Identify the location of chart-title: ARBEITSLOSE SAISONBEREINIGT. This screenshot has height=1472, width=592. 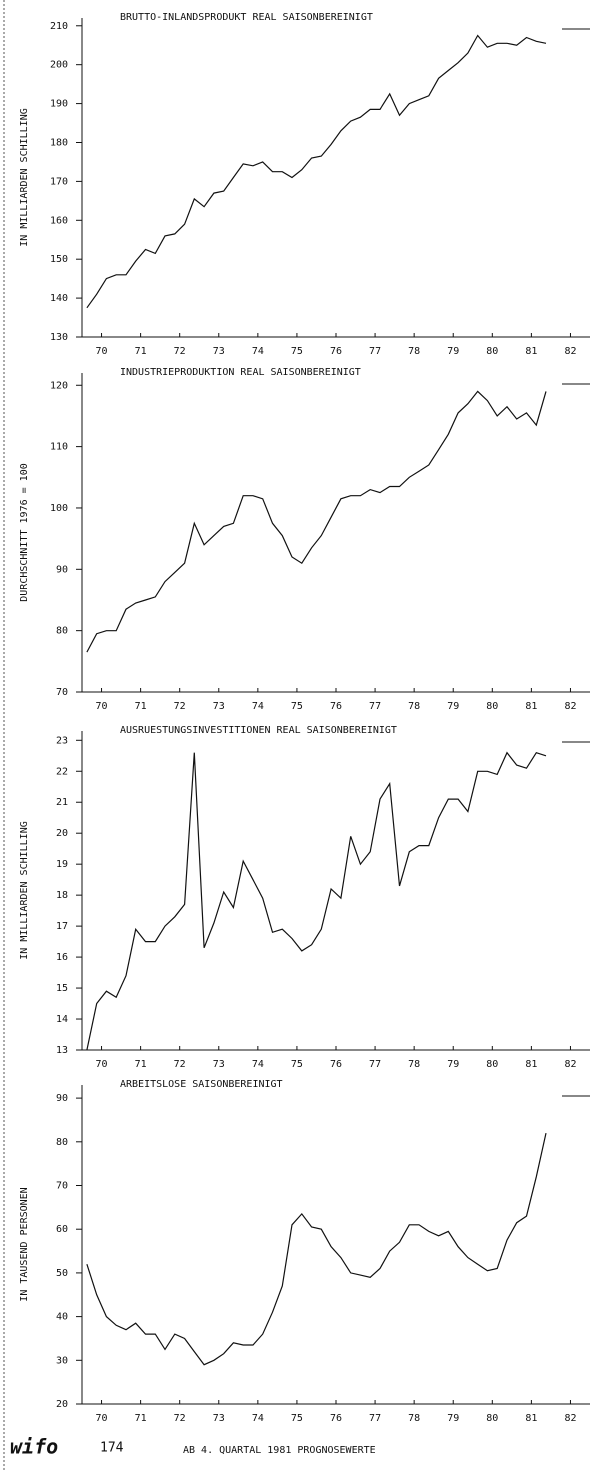
(201, 1084).